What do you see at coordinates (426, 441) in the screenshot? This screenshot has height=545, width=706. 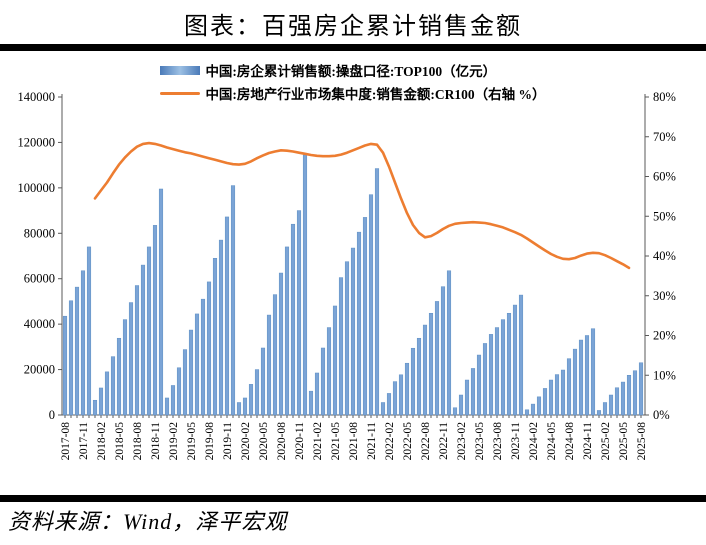 I see `x-tick-label: 2022-08` at bounding box center [426, 441].